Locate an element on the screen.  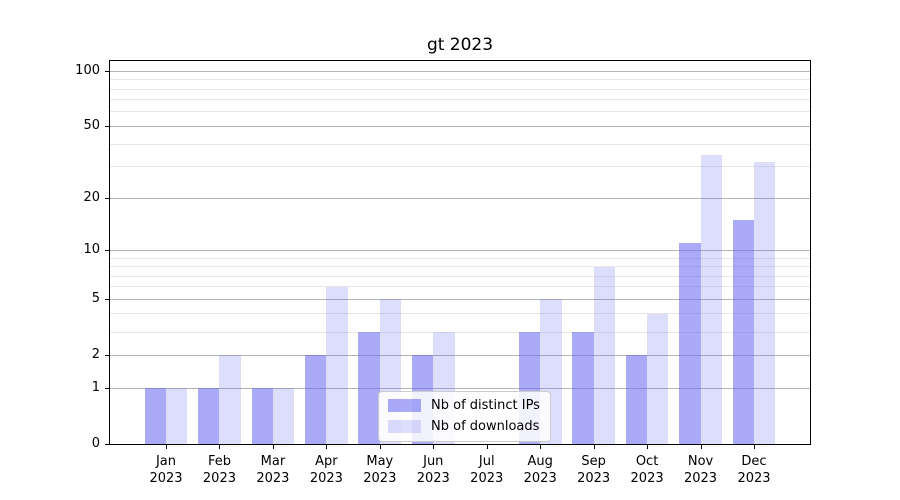
legend-item: Nb of distinct IPs is located at coordinates (464, 405).